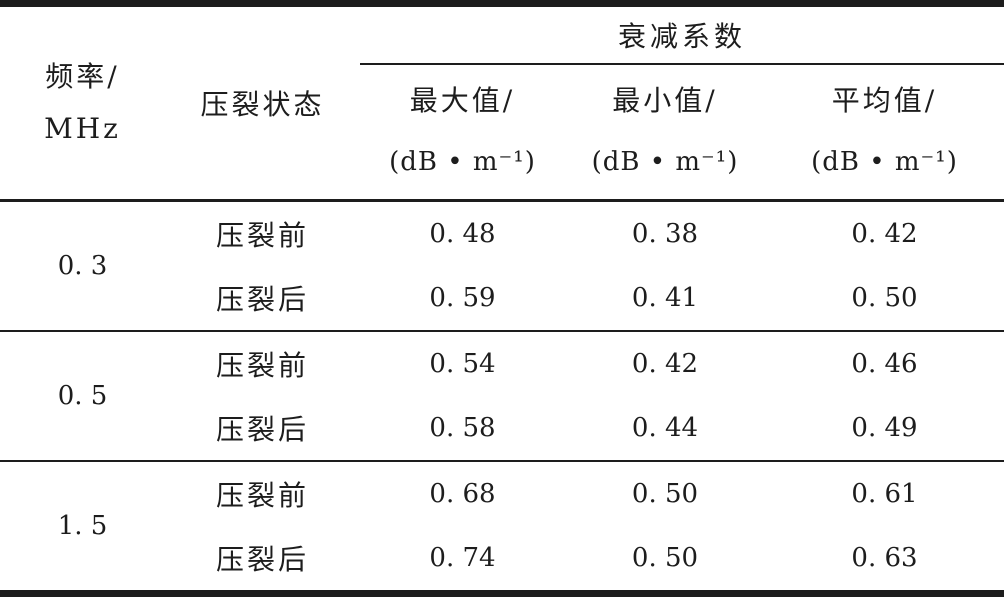  I want to click on max-value-cell: 0. 48, so click(462, 232).